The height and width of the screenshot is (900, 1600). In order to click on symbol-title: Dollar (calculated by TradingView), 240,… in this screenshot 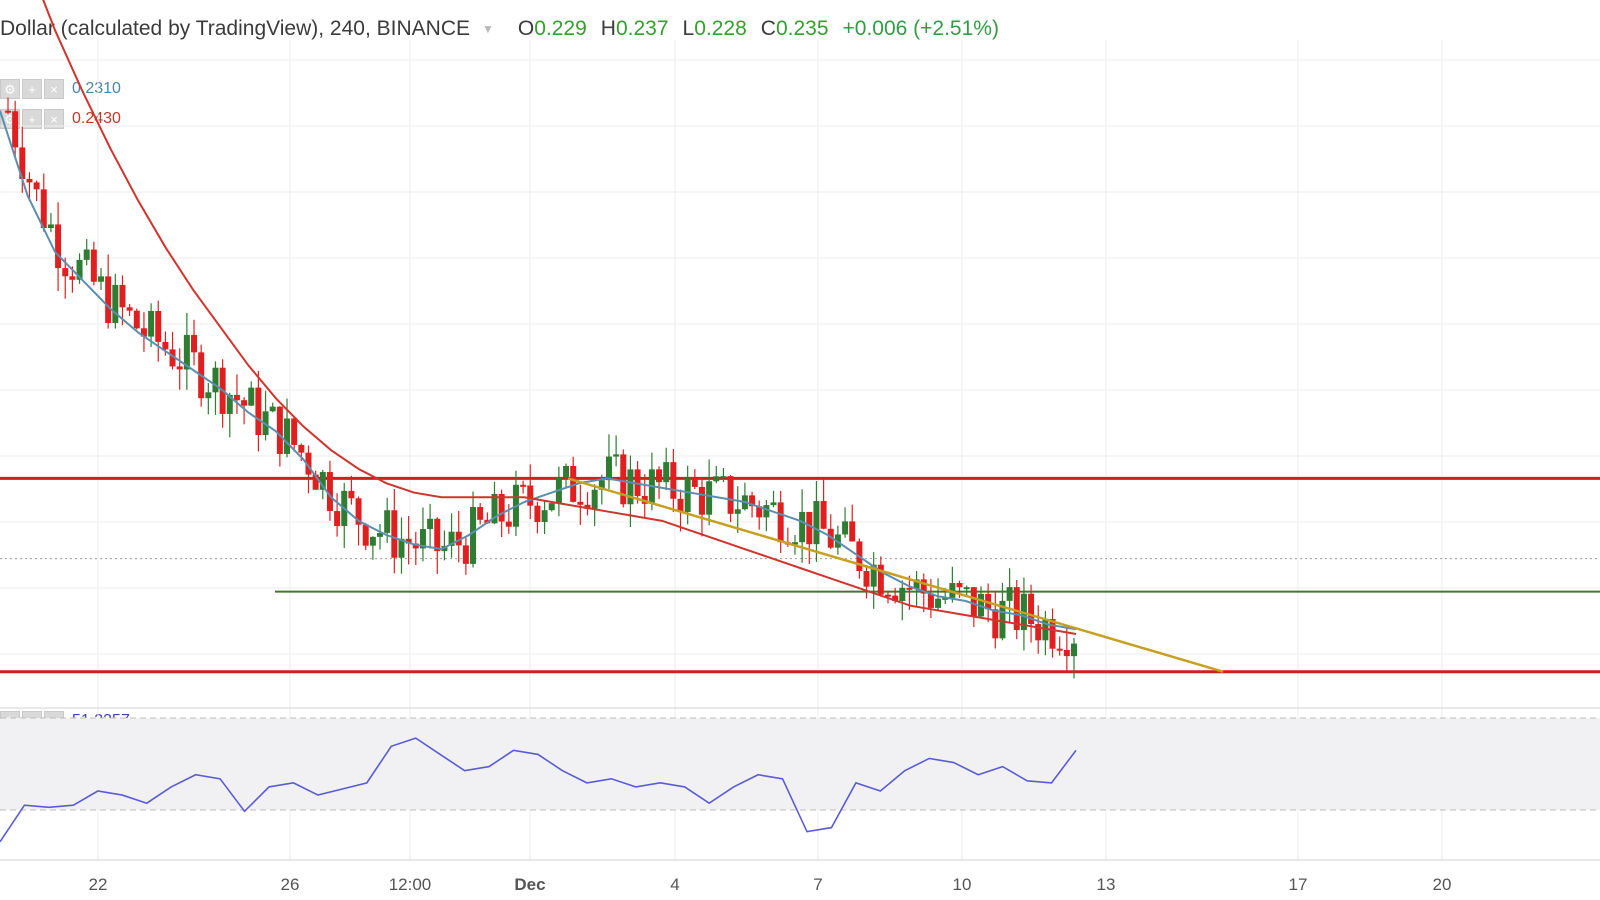, I will do `click(235, 28)`.